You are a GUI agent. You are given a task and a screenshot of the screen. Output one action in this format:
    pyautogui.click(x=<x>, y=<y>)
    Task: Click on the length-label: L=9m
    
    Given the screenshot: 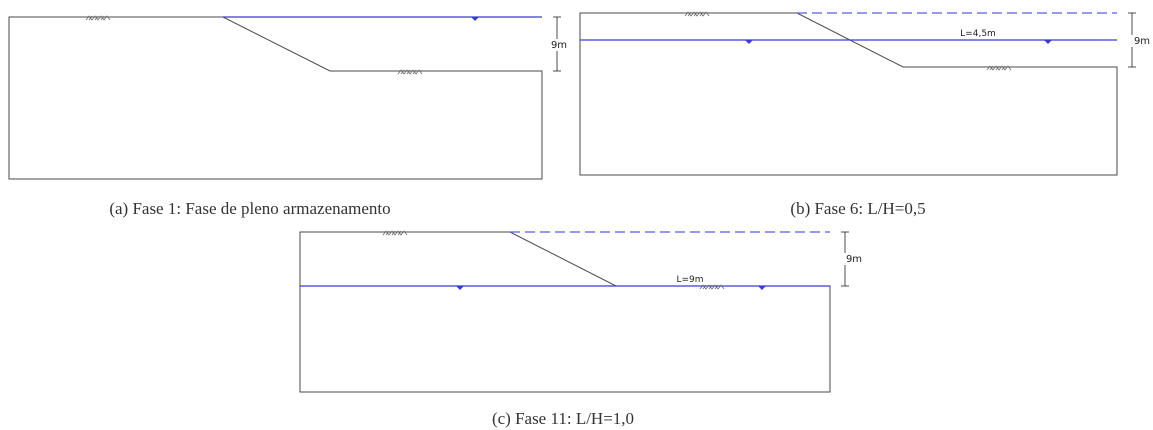 What is the action you would take?
    pyautogui.click(x=689, y=280)
    